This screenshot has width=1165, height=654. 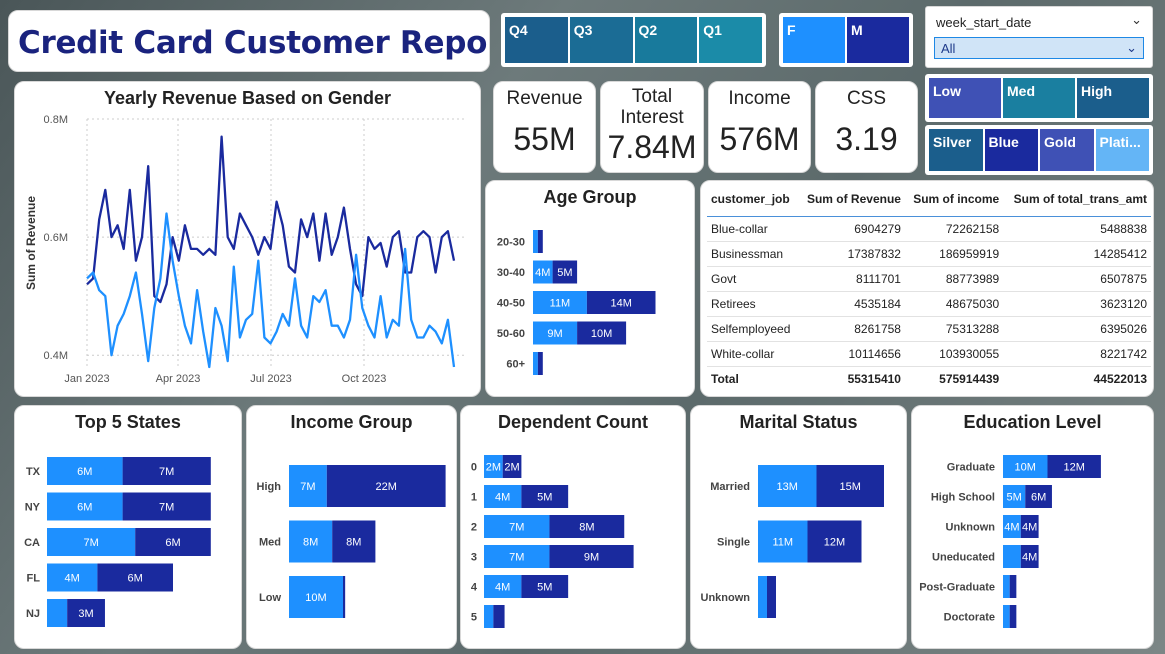 I want to click on age-group-chart: 20-30 30-40 4M 5M 40-50 11M 14M 50-60 9M 10M 60+, so click(x=576, y=302).